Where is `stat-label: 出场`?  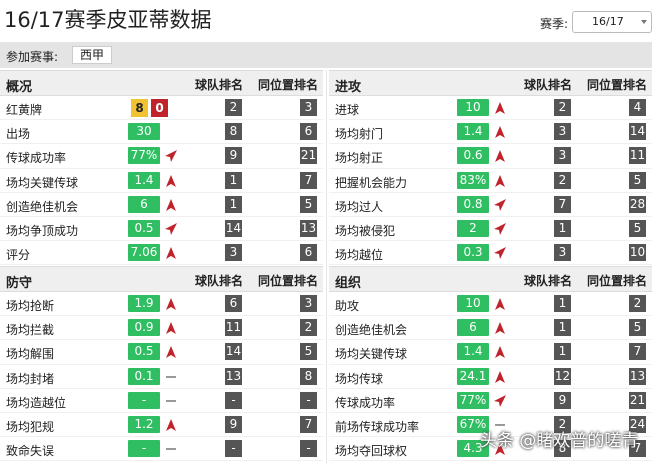 stat-label: 出场 is located at coordinates (18, 134).